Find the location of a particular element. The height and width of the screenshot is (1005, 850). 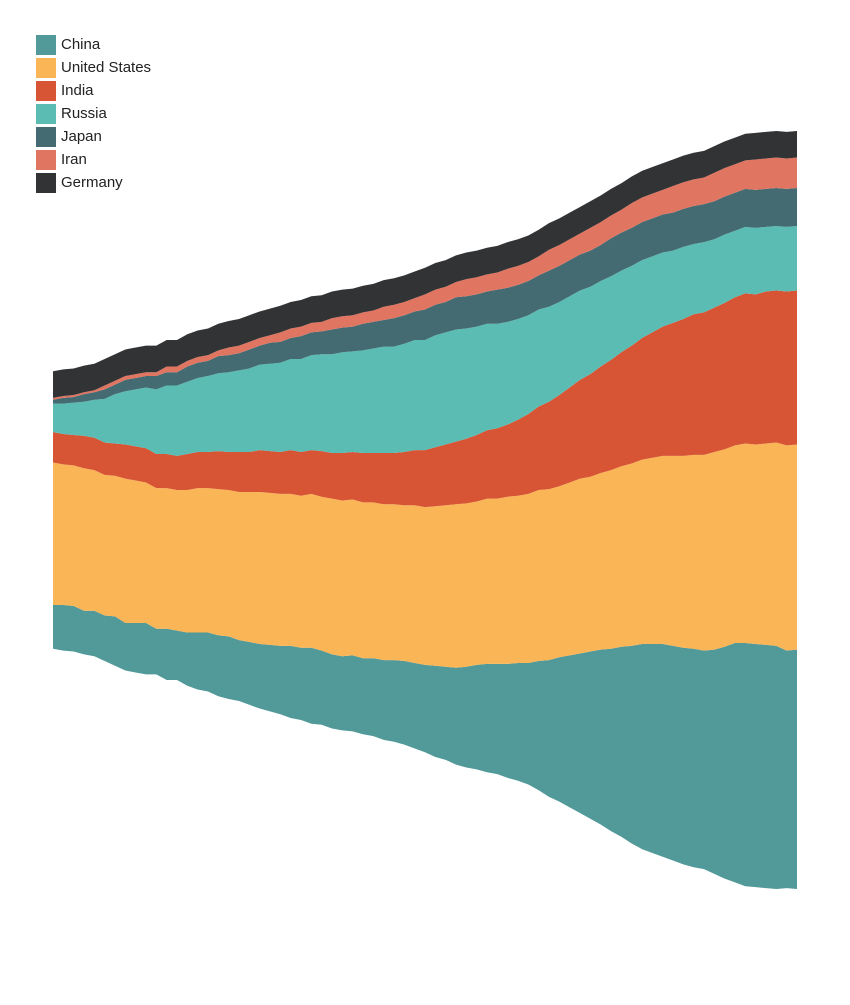

legend-label-united-states: United States is located at coordinates (106, 67).